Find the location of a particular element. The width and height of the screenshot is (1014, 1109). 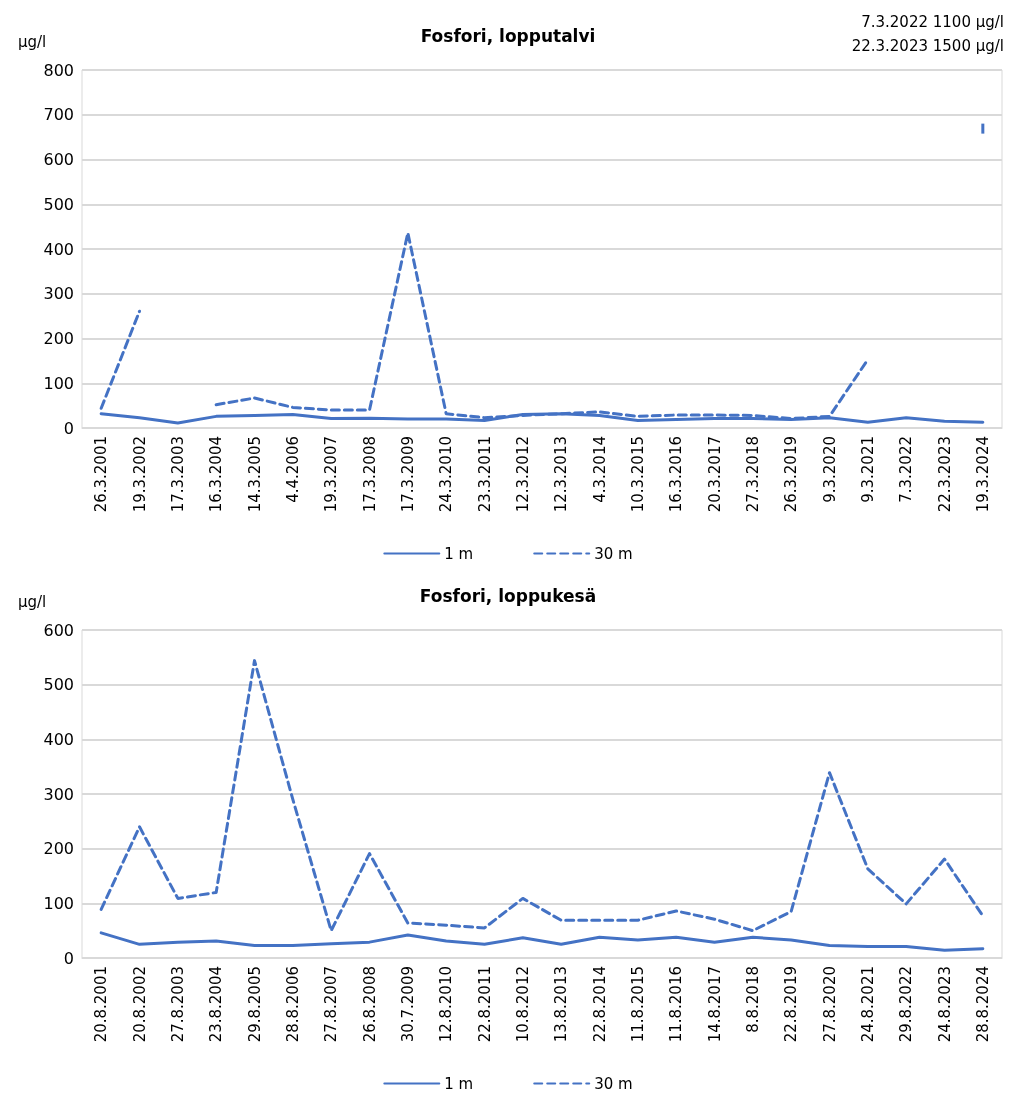

x-tick-label: 19.3.2024 is located at coordinates (982, 474).